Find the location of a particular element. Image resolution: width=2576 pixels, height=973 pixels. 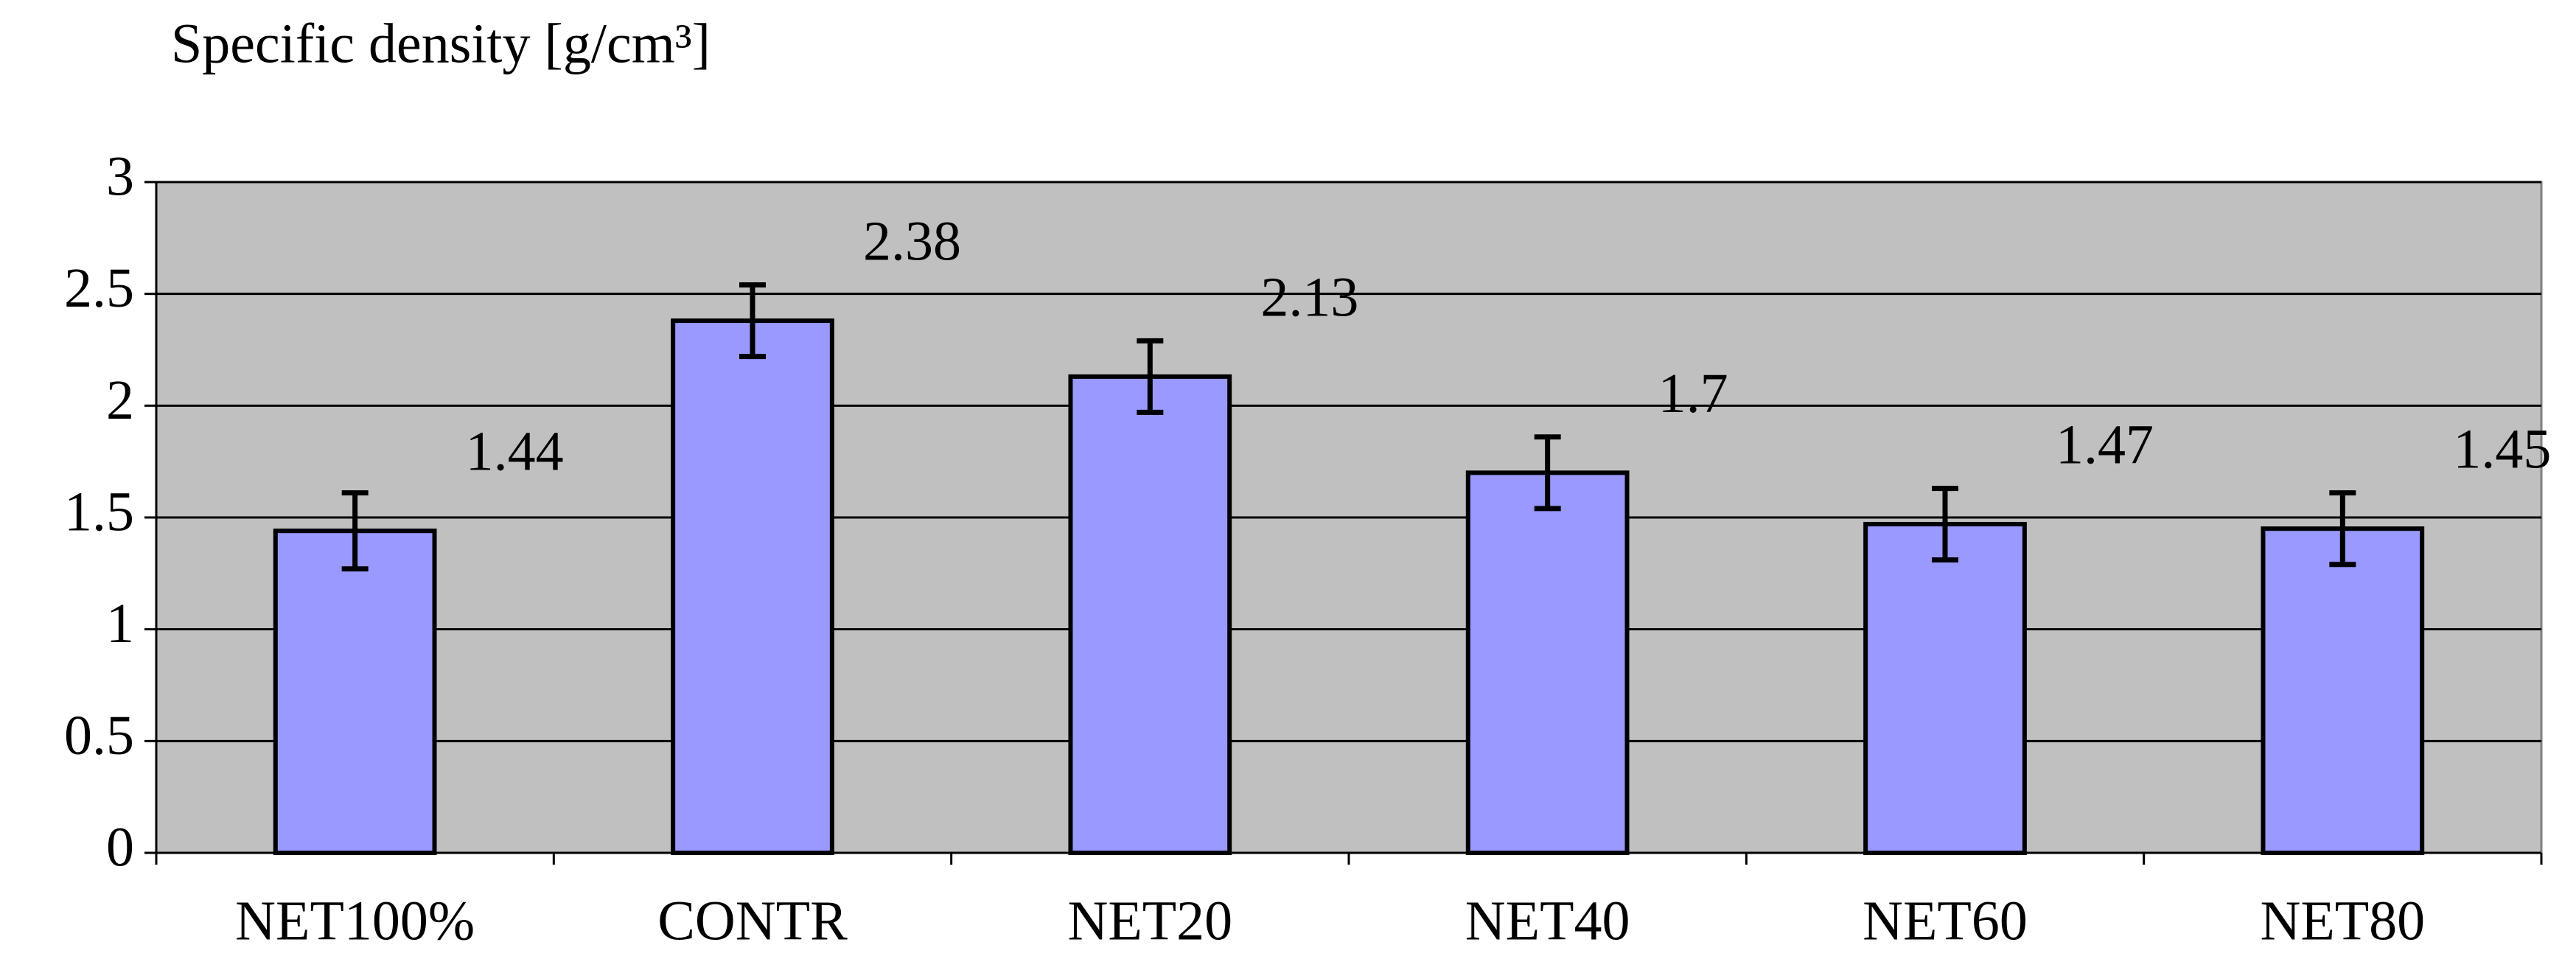

y-tick-label: 1 is located at coordinates (120, 624).